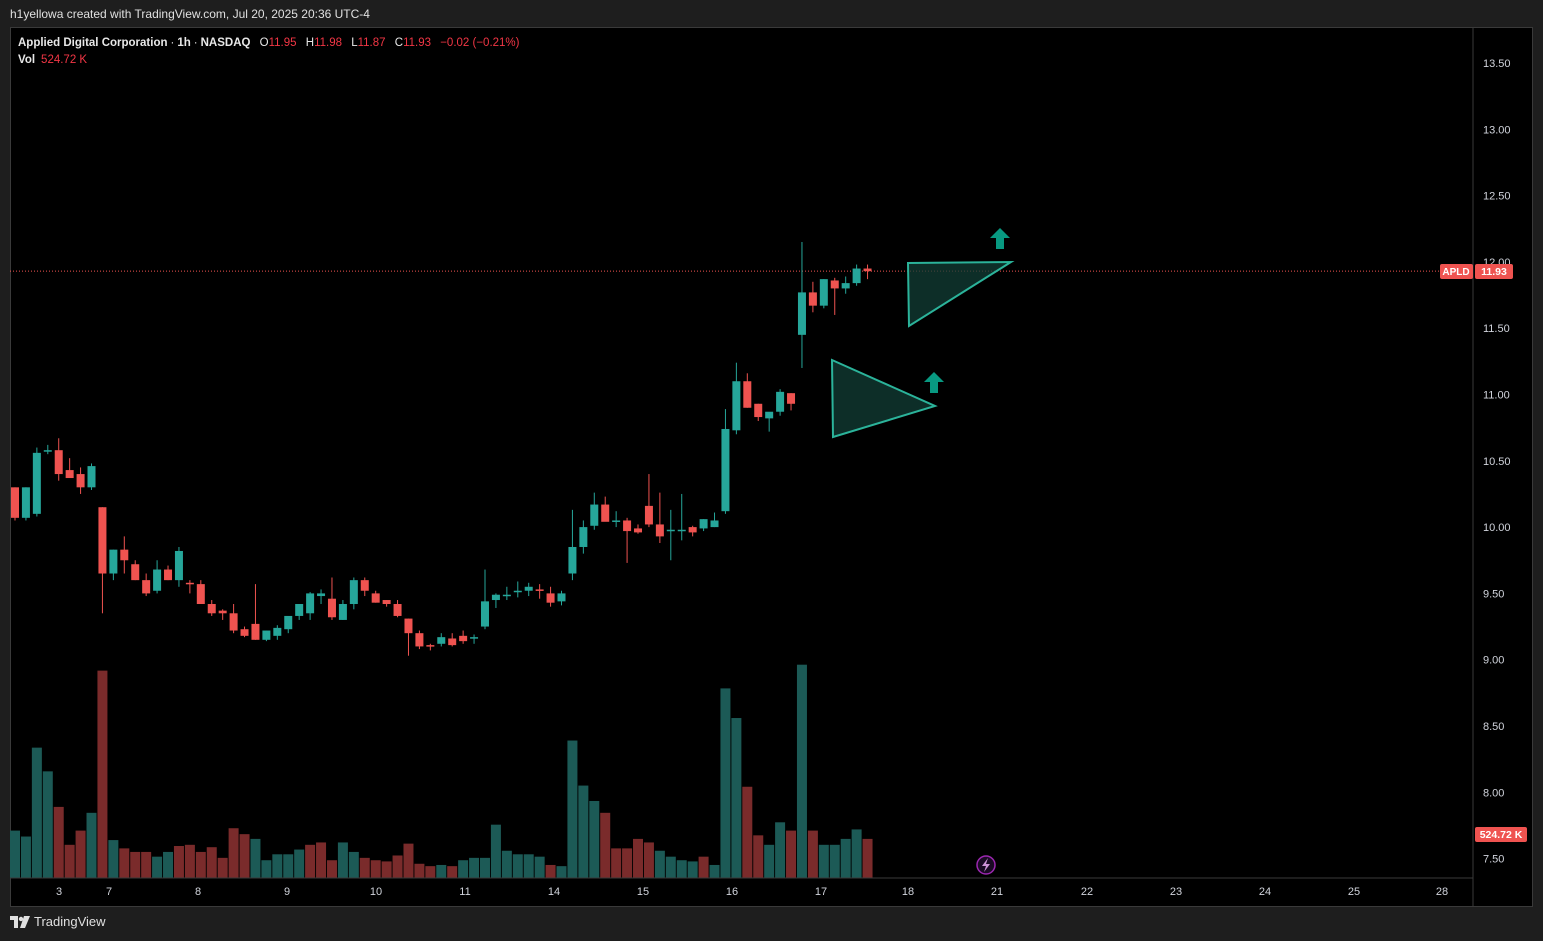 The width and height of the screenshot is (1543, 941). What do you see at coordinates (328, 43) in the screenshot?
I see `high-value: 11.98` at bounding box center [328, 43].